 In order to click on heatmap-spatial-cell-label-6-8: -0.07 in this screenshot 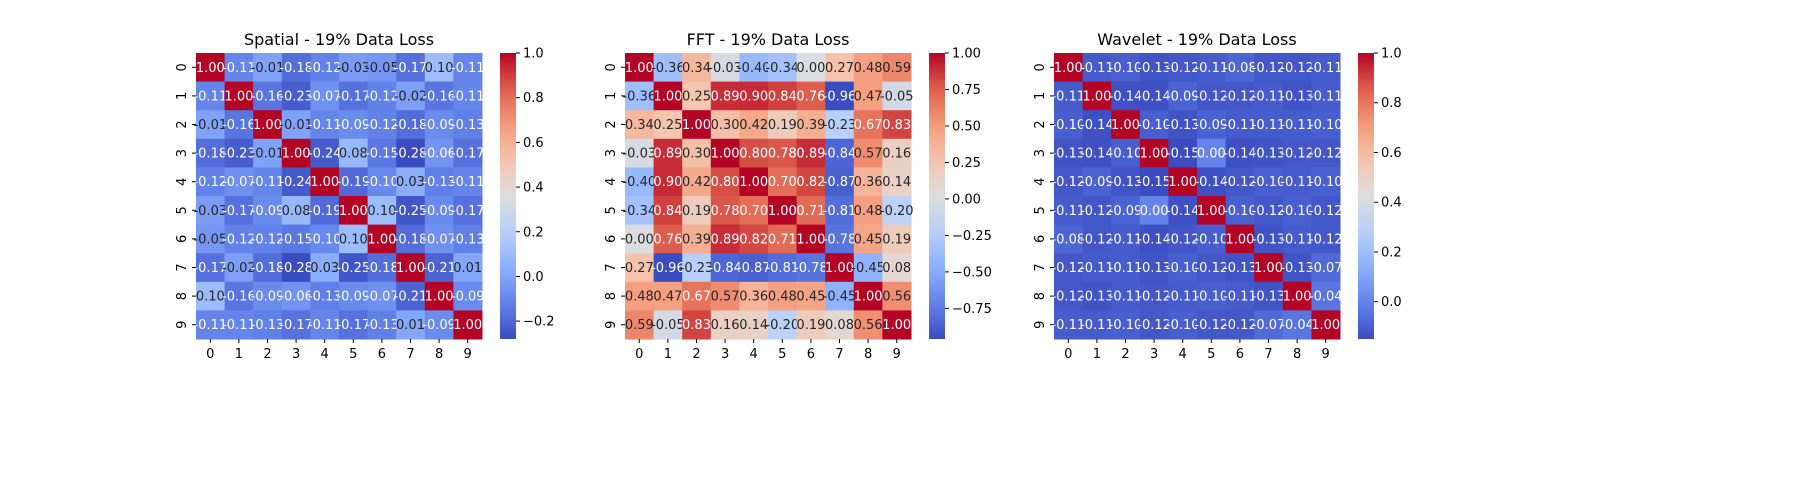, I will do `click(439, 239)`.